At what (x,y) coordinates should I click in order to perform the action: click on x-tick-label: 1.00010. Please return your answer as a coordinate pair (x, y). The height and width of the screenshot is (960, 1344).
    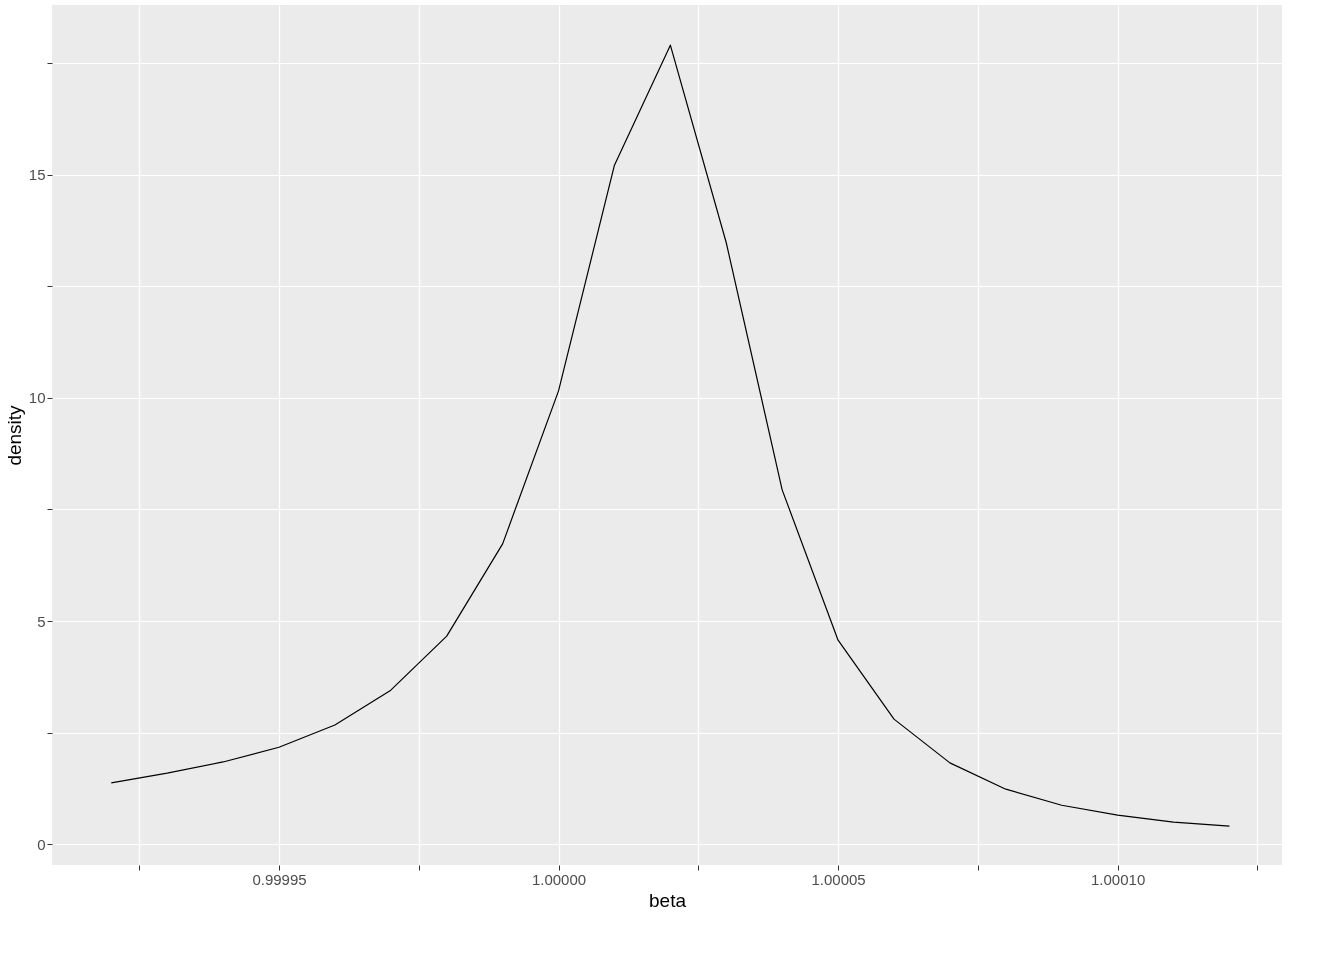
    Looking at the image, I should click on (1118, 879).